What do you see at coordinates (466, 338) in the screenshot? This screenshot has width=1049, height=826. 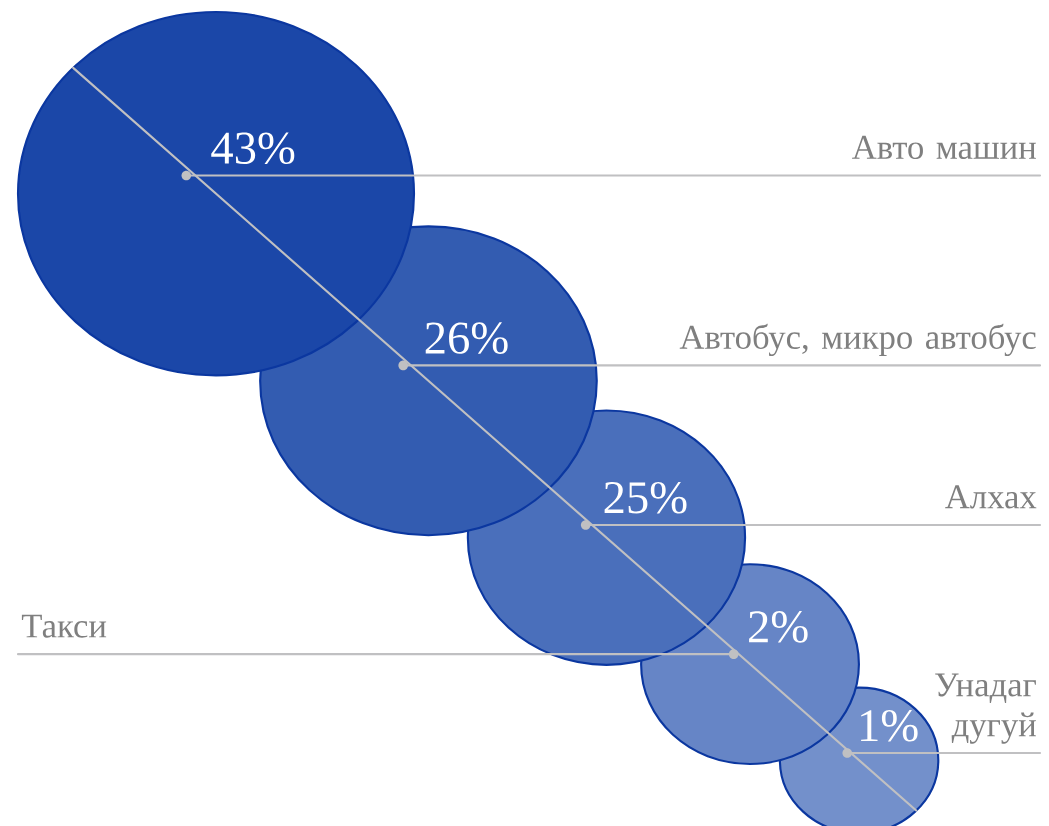 I see `data-label: 26%` at bounding box center [466, 338].